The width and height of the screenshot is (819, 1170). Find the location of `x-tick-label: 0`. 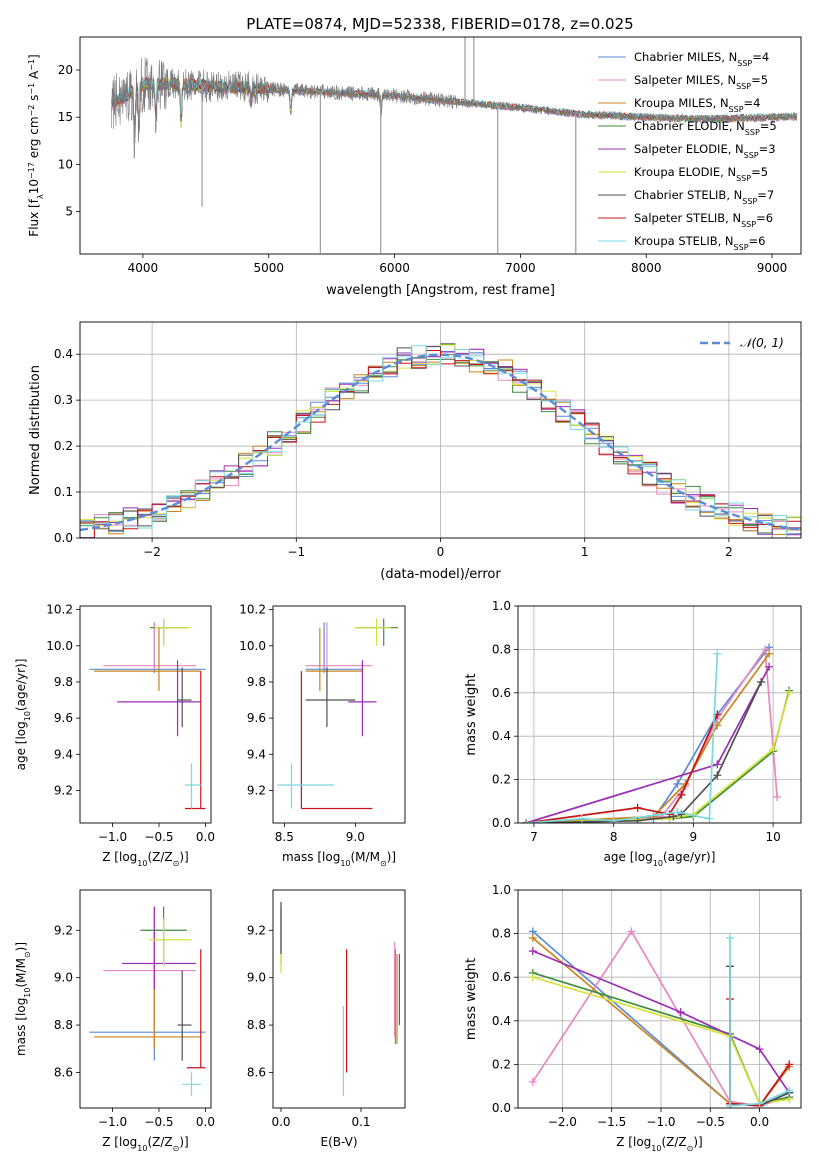

x-tick-label: 0 is located at coordinates (441, 552).